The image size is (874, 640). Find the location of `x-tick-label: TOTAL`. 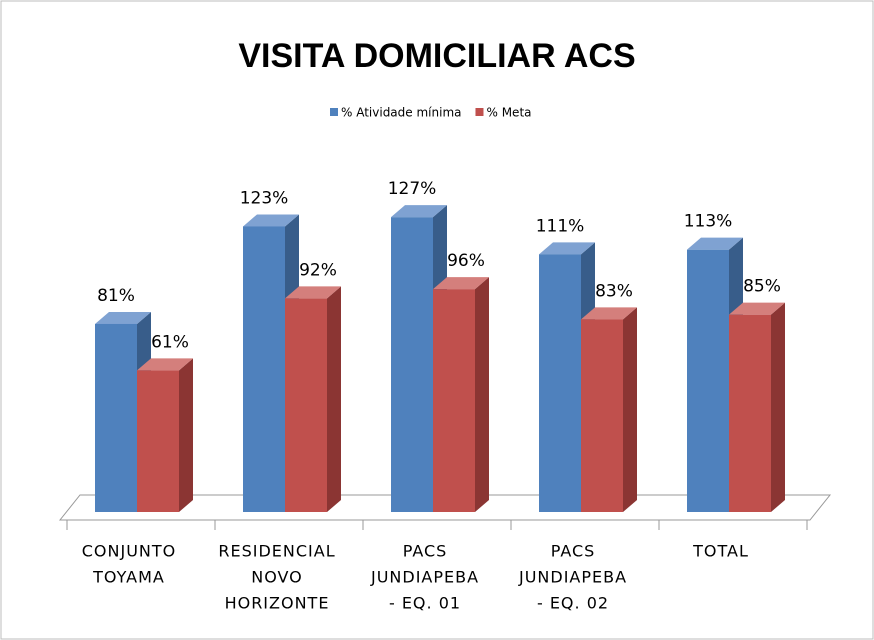

x-tick-label: TOTAL is located at coordinates (720, 551).